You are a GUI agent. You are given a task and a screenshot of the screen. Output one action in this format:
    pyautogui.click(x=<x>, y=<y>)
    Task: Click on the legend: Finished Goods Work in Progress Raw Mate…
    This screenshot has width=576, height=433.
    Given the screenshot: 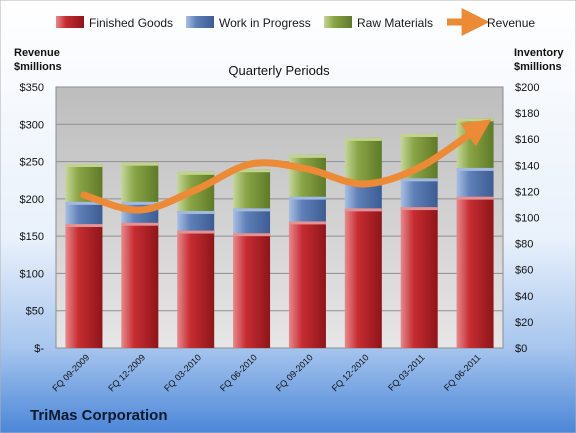 What is the action you would take?
    pyautogui.click(x=295, y=22)
    